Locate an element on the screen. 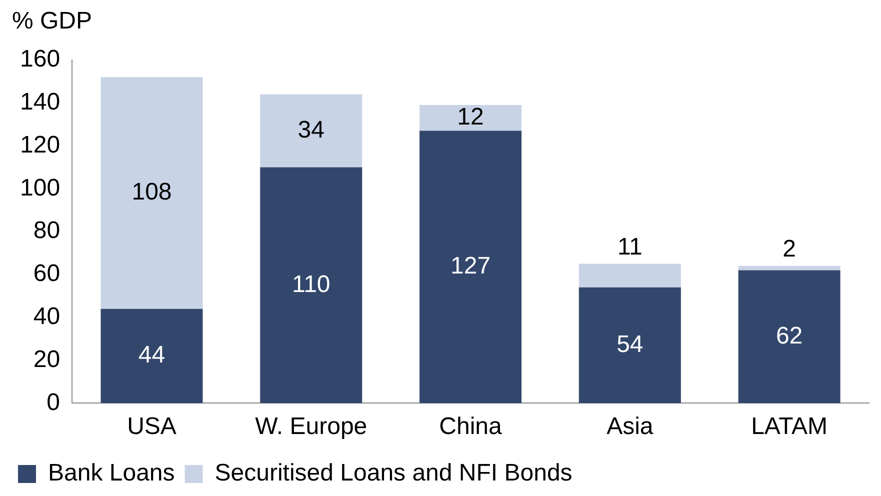 The height and width of the screenshot is (496, 881). data-label: 34 is located at coordinates (311, 130).